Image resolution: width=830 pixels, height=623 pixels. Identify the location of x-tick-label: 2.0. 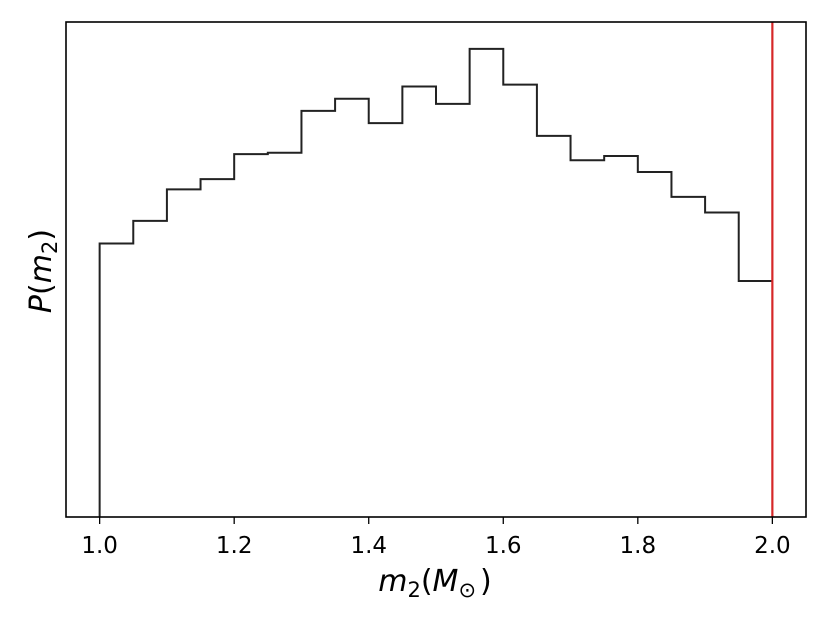
(772, 546).